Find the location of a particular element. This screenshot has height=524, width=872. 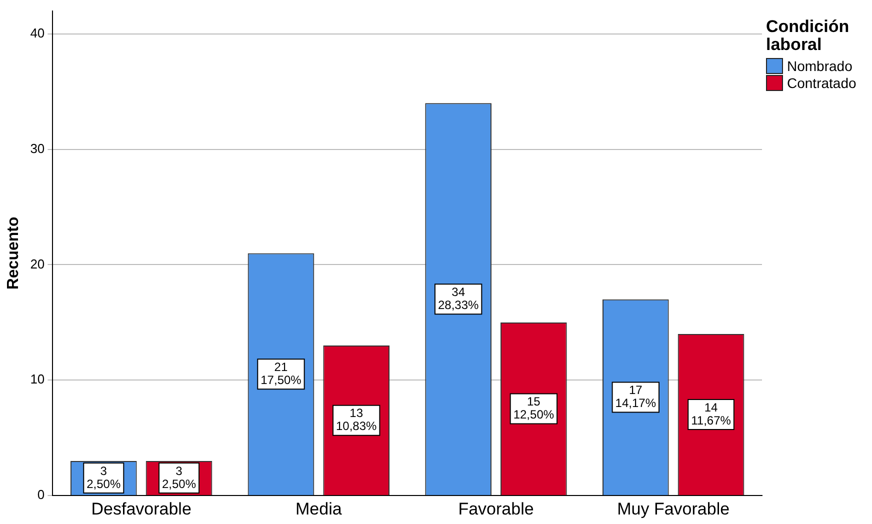

data-label: 21 17,50% is located at coordinates (281, 373).